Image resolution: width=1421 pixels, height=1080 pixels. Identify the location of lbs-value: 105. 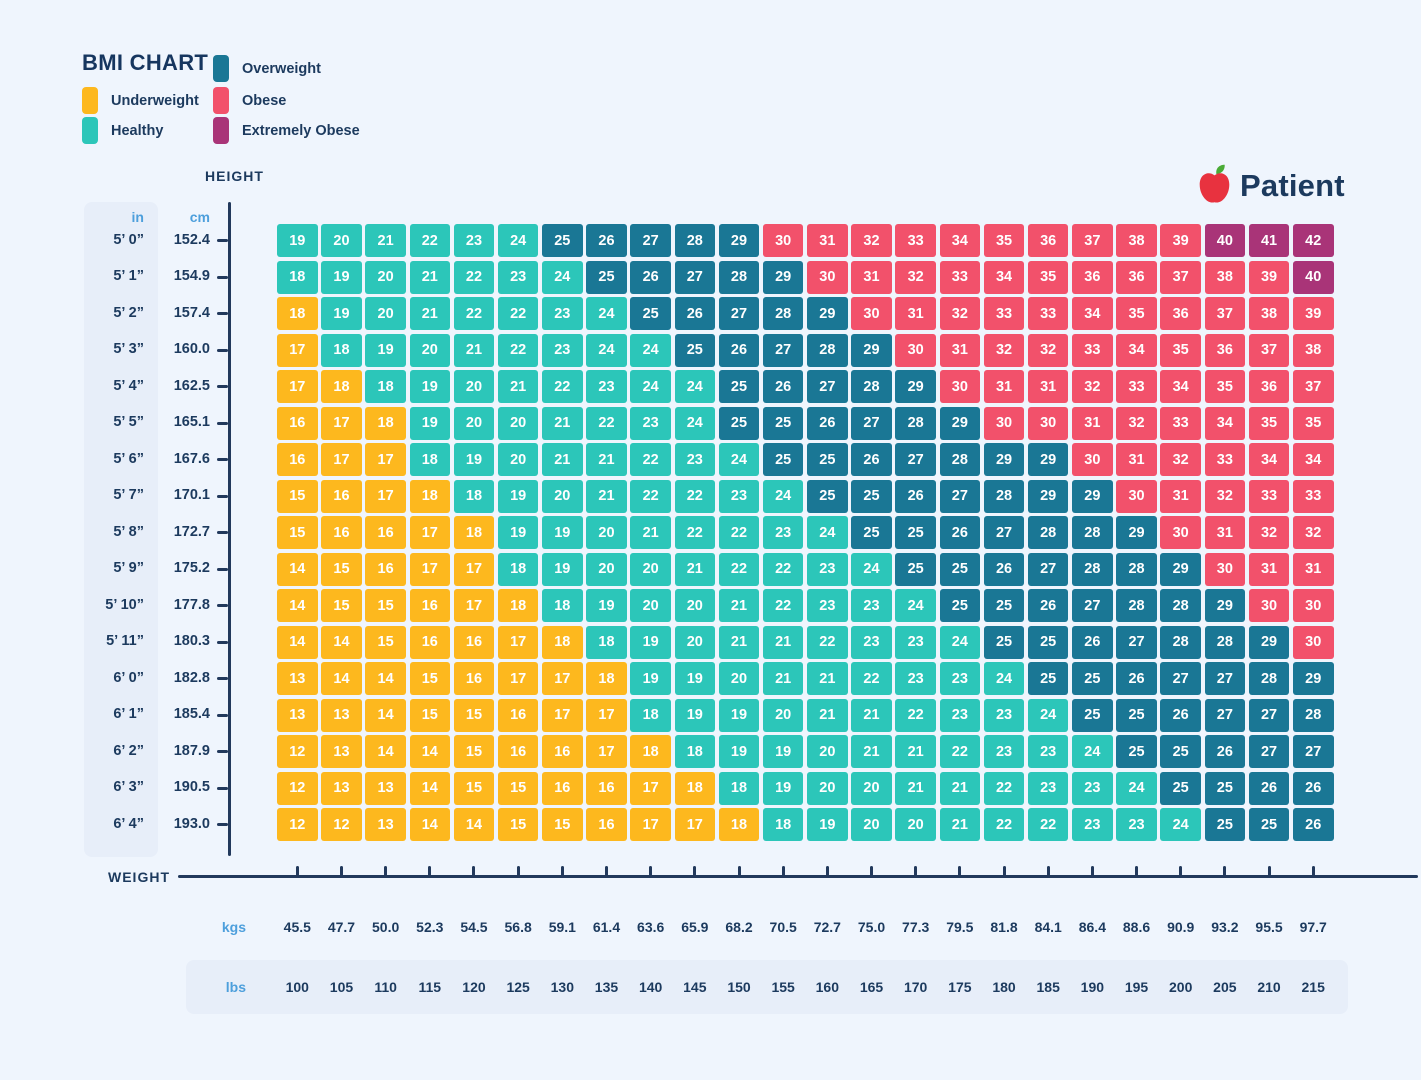
(341, 987).